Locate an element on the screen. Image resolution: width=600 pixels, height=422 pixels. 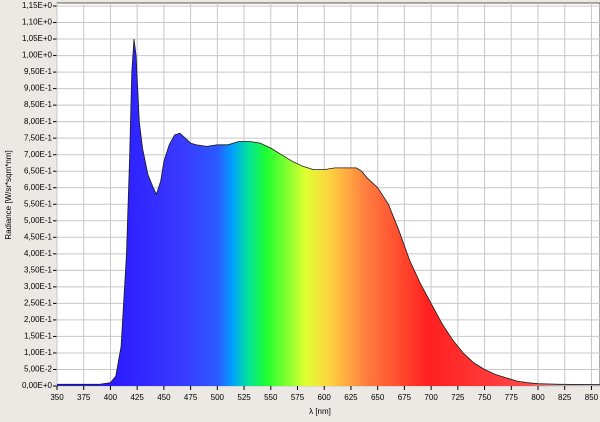
y-tick-label: 9,50E-1 is located at coordinates (38, 71).